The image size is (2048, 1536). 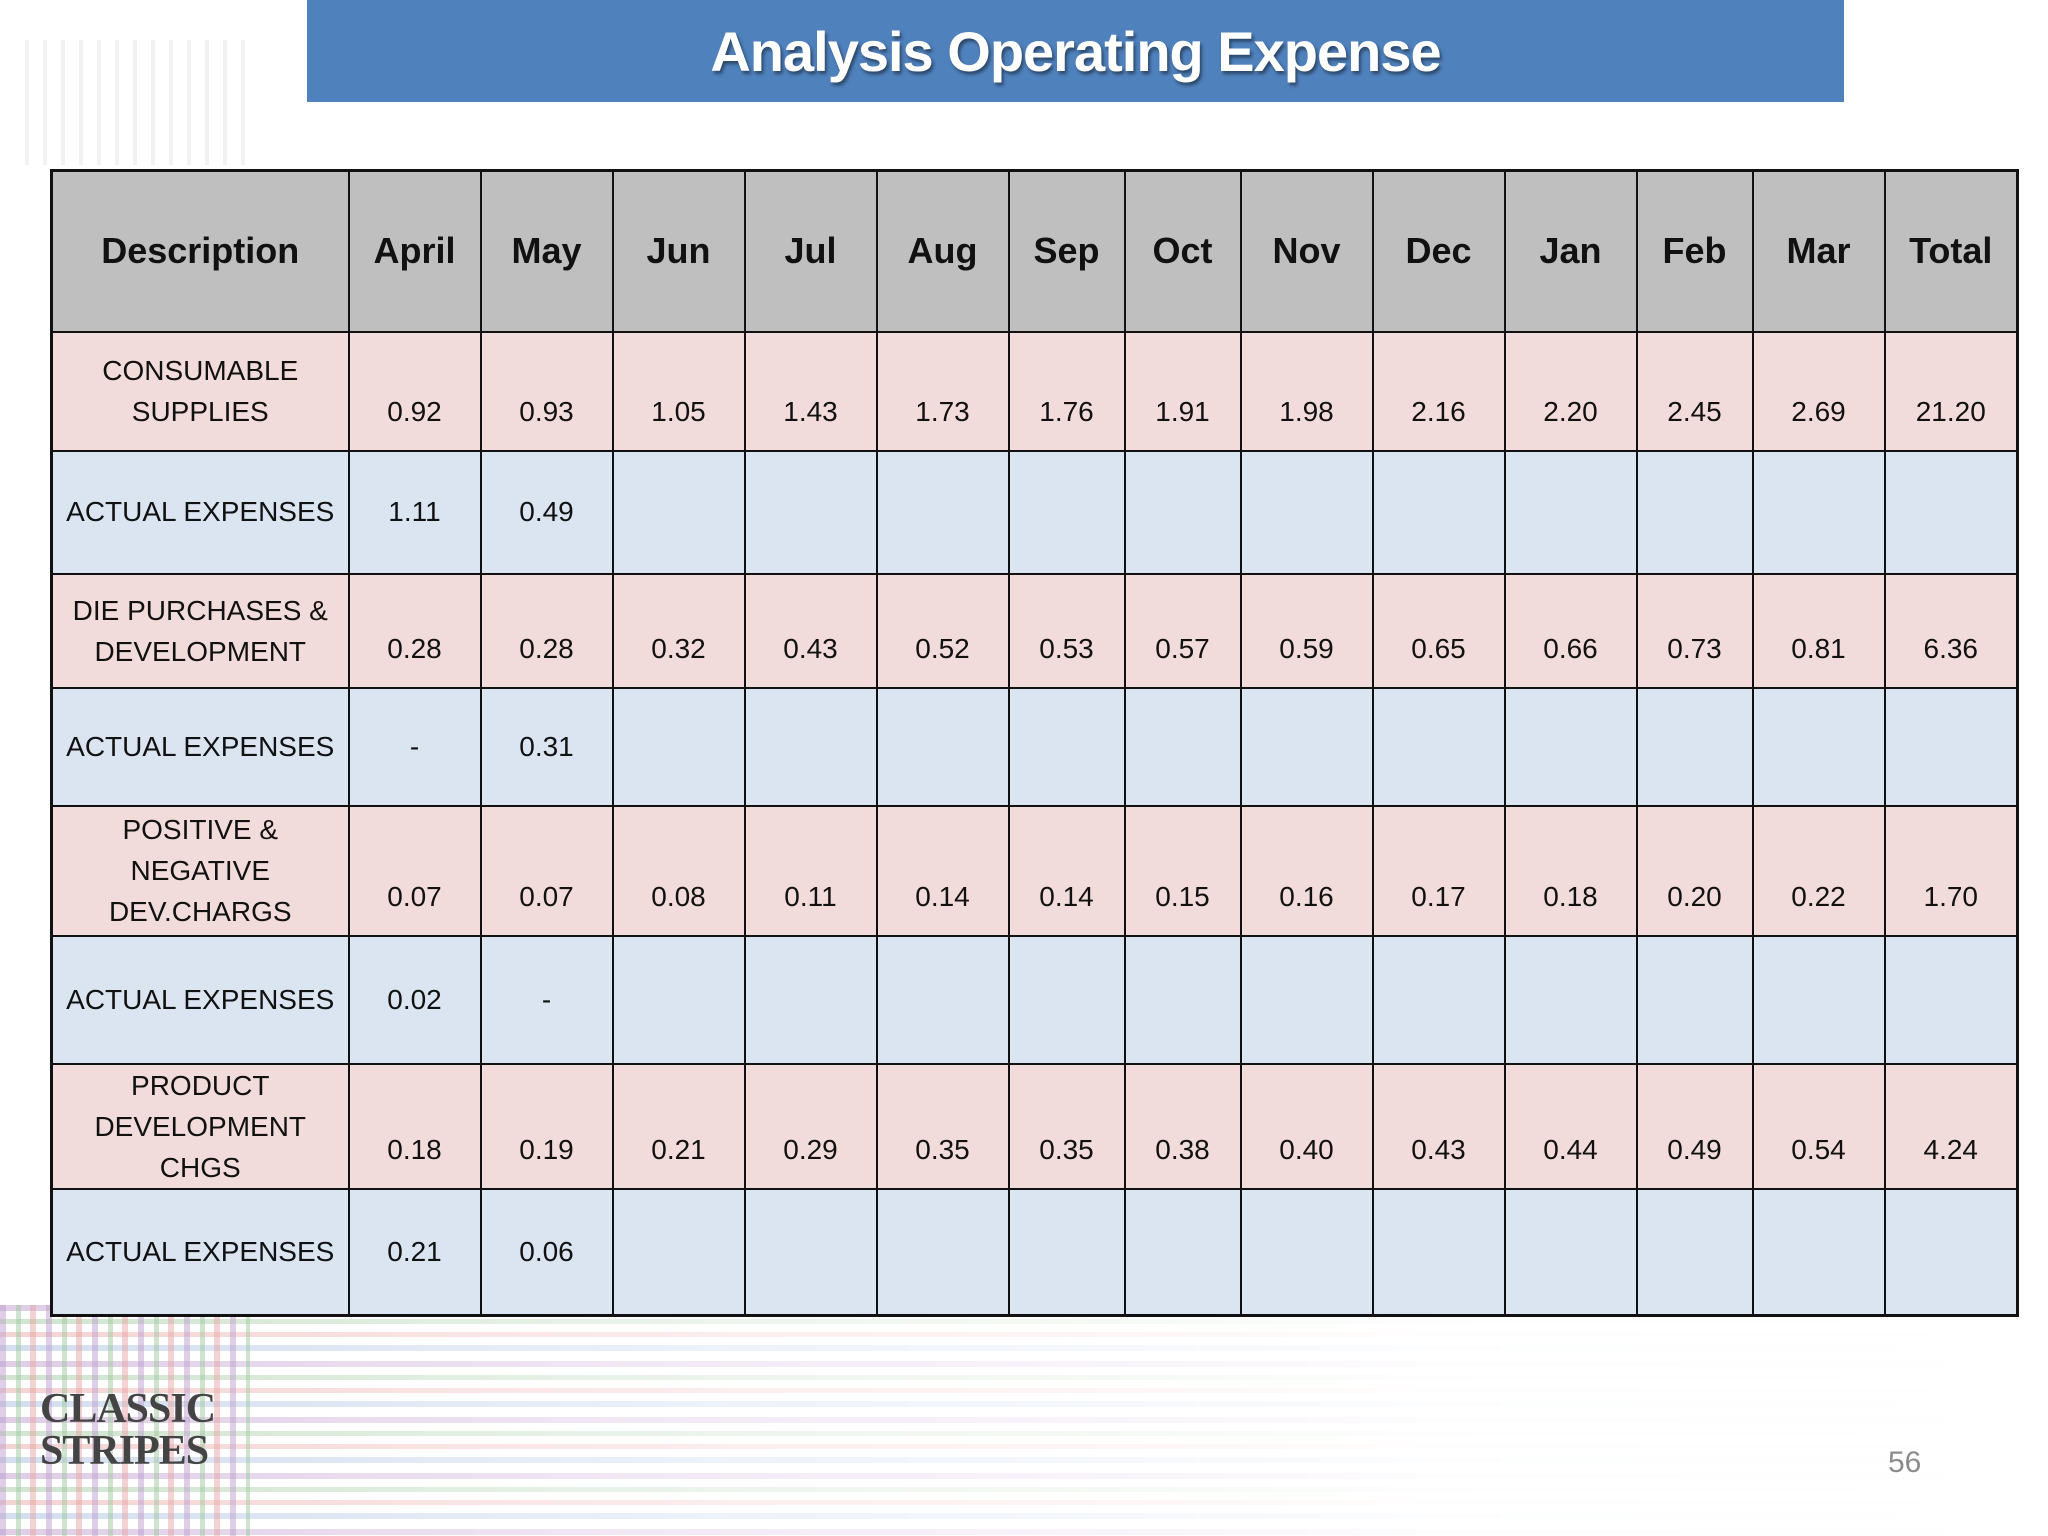 What do you see at coordinates (1694, 870) in the screenshot?
I see `value-cell: 0.20` at bounding box center [1694, 870].